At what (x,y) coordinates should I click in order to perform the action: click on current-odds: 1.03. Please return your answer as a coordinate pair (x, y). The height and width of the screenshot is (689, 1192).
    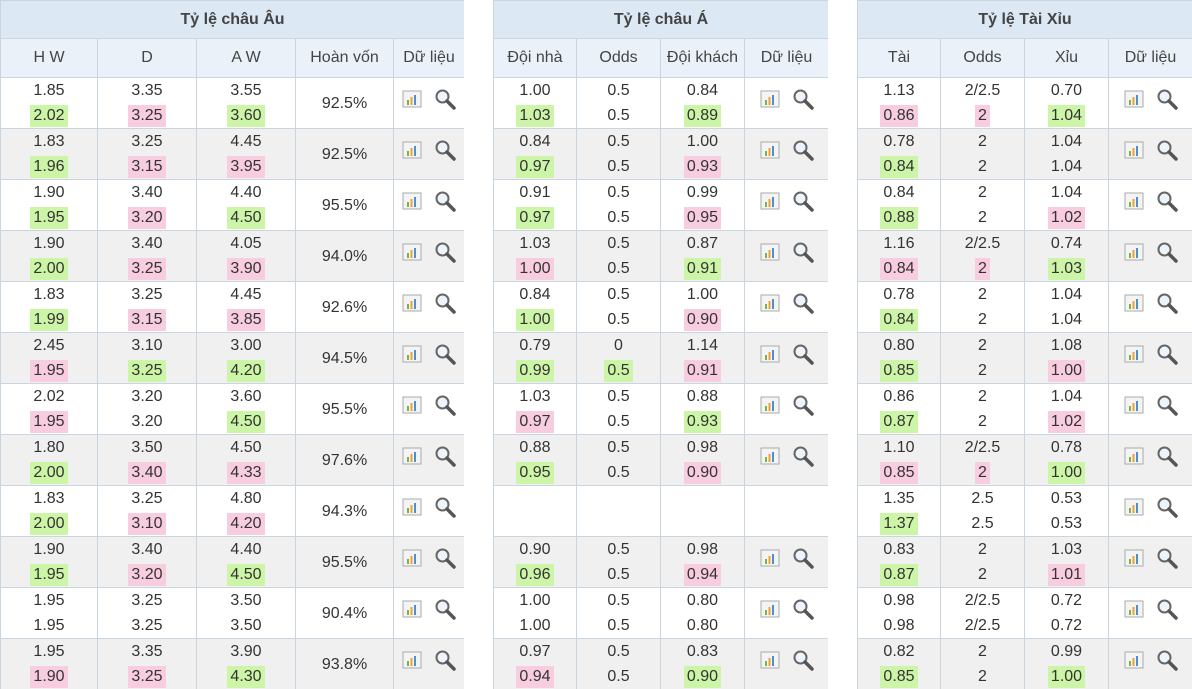
    Looking at the image, I should click on (535, 116).